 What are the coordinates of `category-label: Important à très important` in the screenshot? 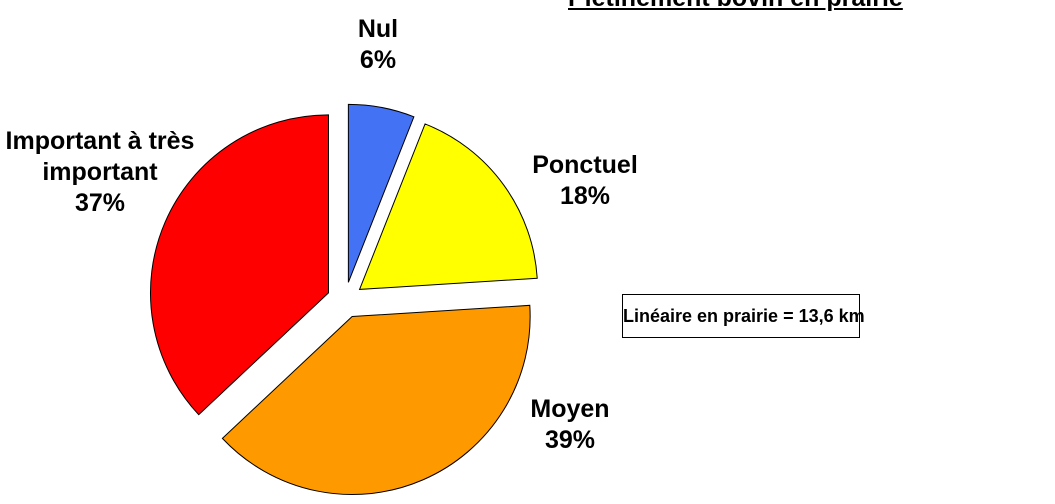 It's located at (100, 156).